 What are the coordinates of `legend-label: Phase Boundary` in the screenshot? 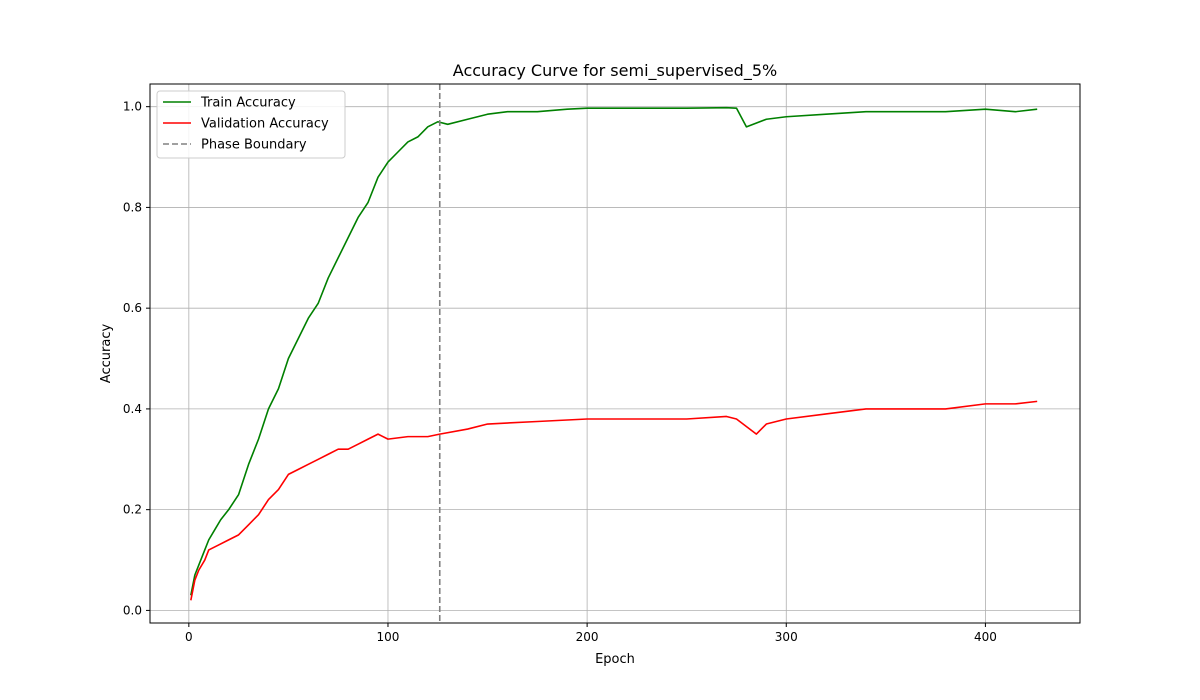 It's located at (254, 145).